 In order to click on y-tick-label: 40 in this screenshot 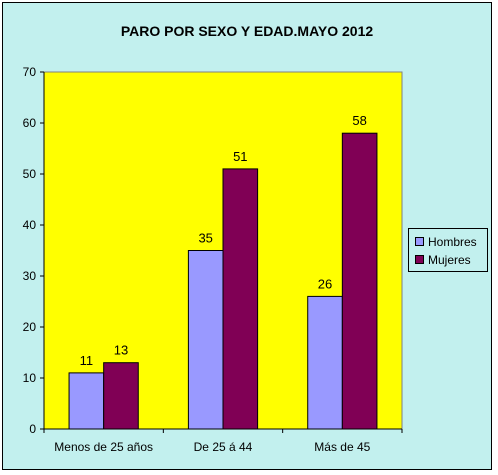, I will do `click(30, 225)`.